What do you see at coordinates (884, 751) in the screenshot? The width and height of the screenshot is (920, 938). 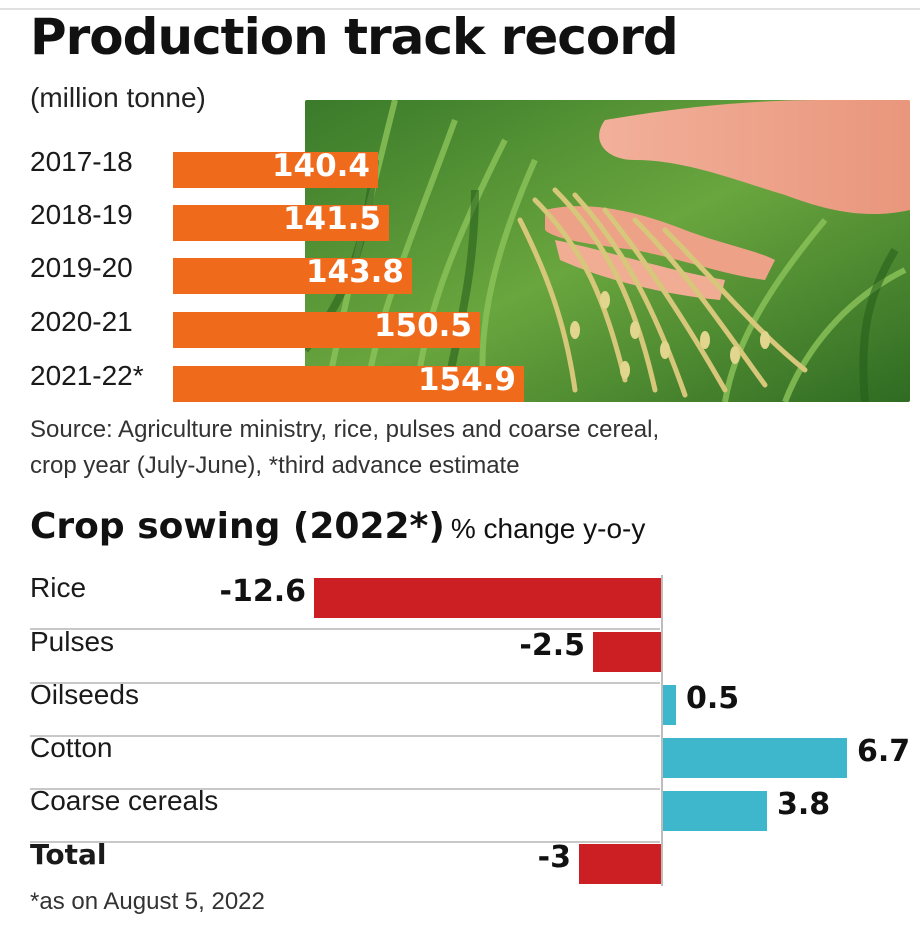 I see `sowing-value-label: 6.7` at bounding box center [884, 751].